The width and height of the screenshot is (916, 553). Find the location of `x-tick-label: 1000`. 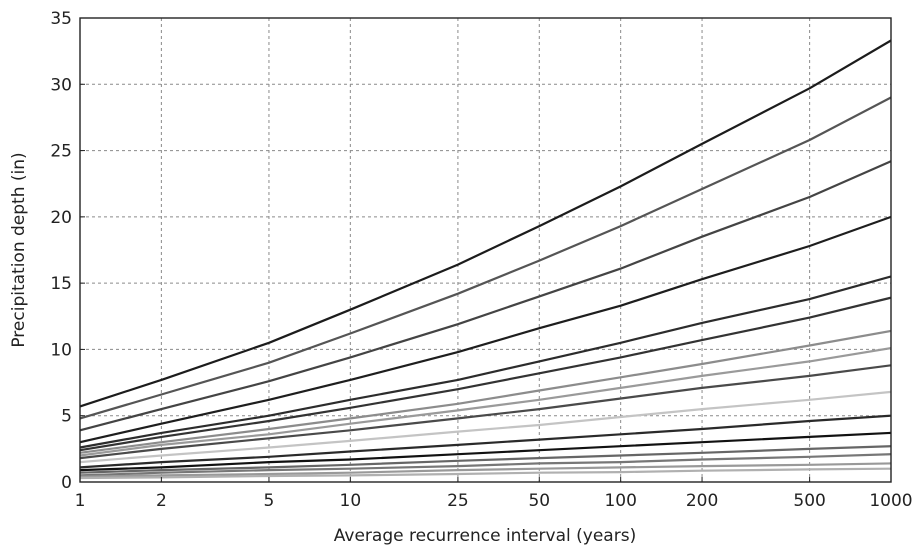

x-tick-label: 1000 is located at coordinates (890, 501).